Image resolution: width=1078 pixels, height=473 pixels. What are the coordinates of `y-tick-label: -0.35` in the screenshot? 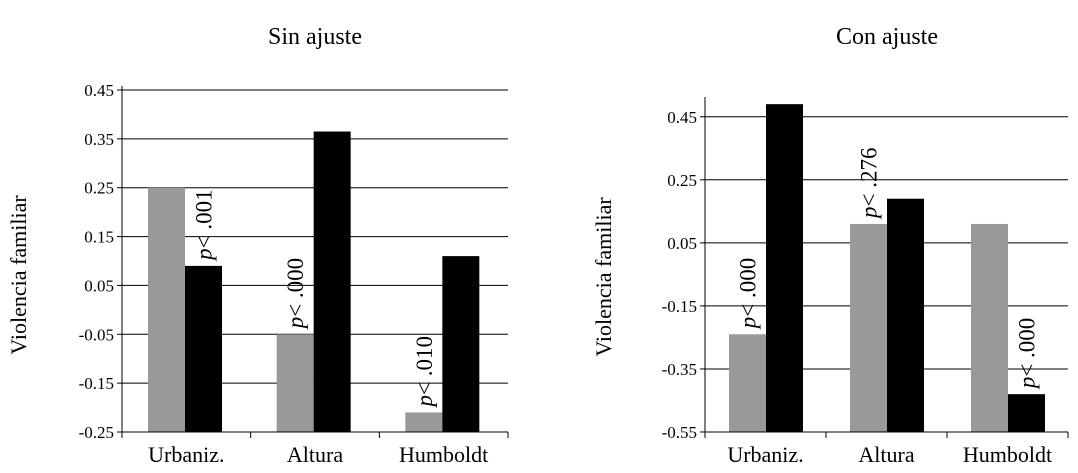 It's located at (679, 369).